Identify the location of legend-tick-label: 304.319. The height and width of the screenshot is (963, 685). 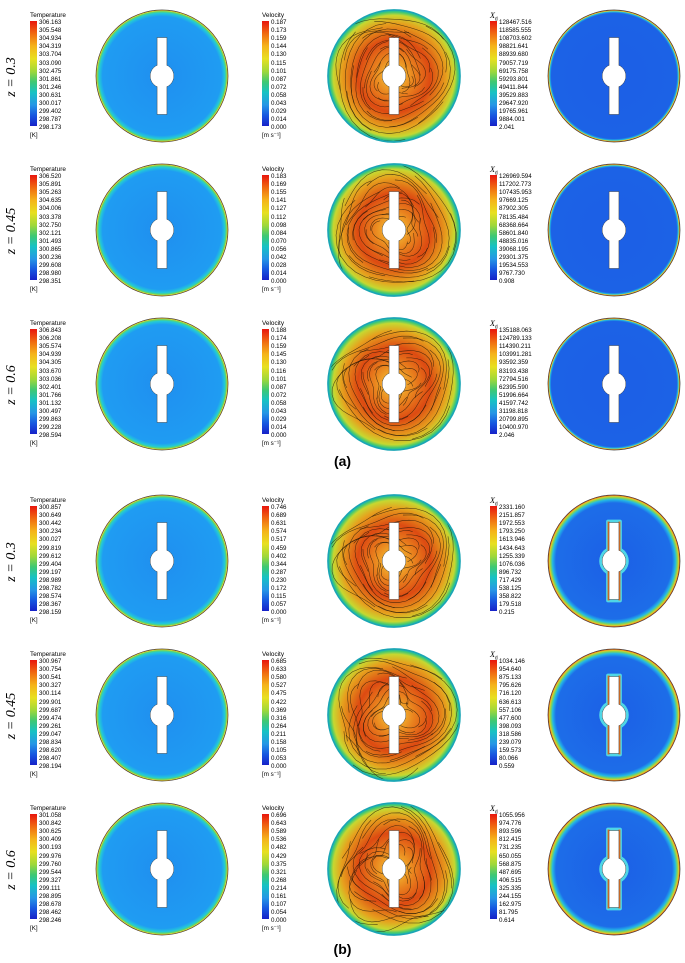
(50, 47).